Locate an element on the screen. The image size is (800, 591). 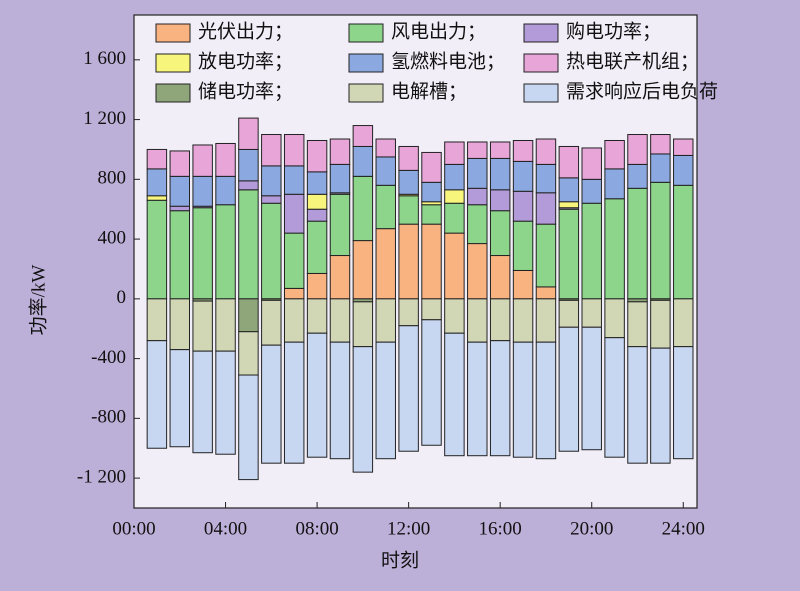
x-tick-label: 16:00 is located at coordinates (500, 528).